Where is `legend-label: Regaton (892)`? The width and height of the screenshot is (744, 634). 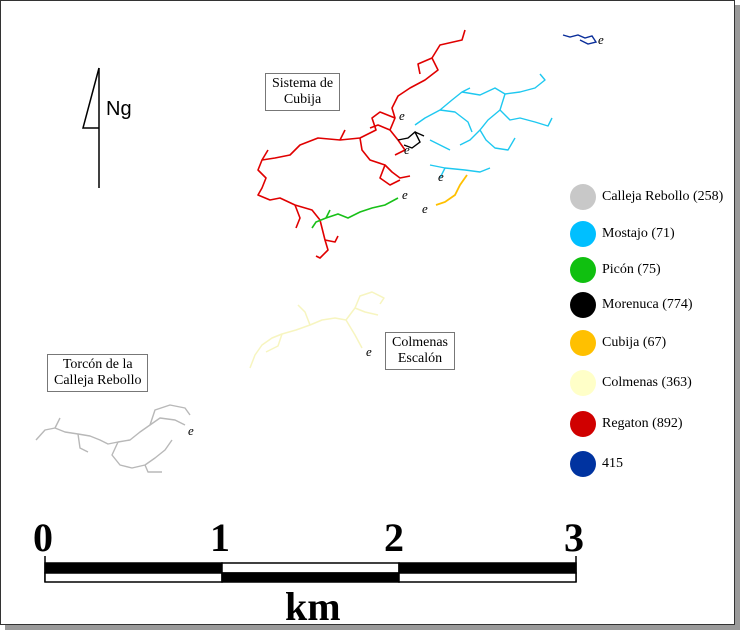
legend-label: Regaton (892) is located at coordinates (642, 423).